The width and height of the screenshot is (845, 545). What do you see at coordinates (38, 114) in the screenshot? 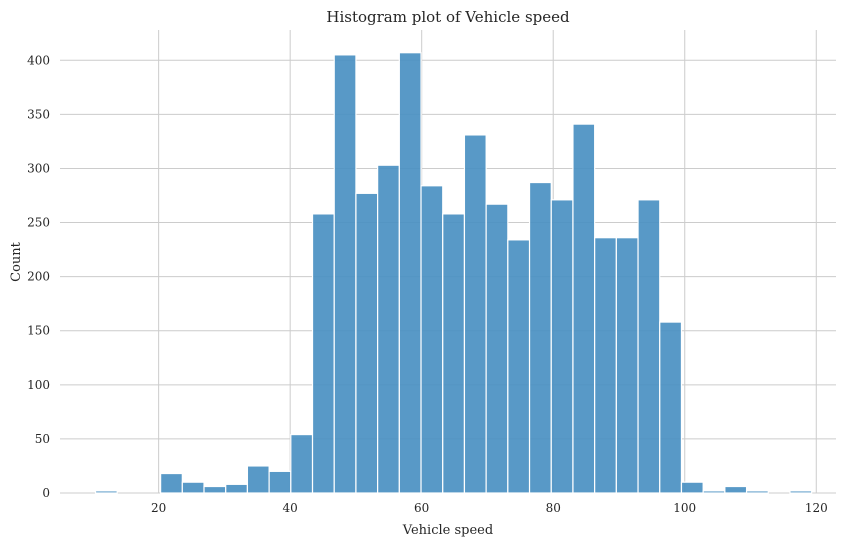
I see `y-tick-label: 350` at bounding box center [38, 114].